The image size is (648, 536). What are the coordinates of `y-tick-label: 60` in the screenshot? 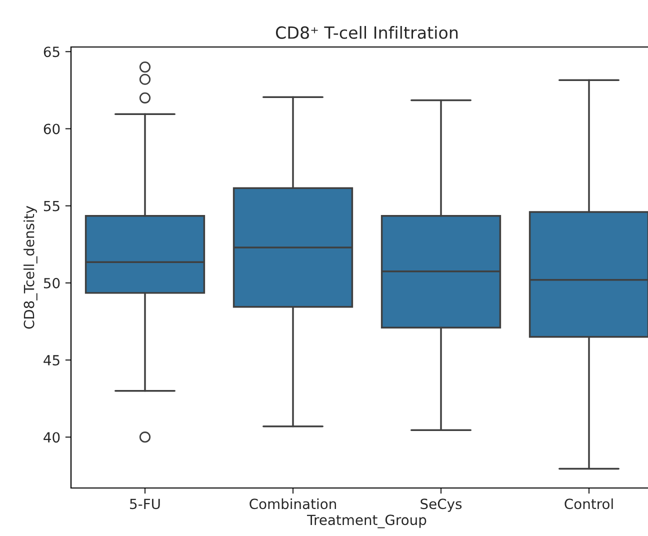 It's located at (52, 129).